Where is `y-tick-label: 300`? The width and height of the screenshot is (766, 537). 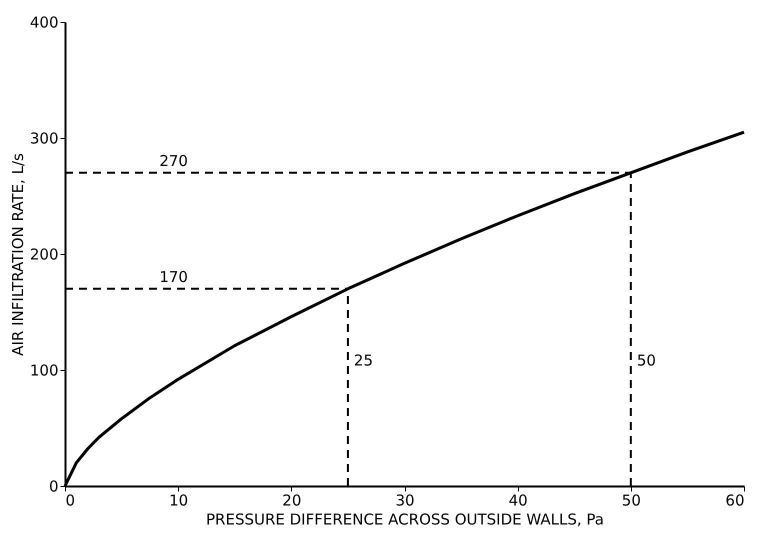
y-tick-label: 300 is located at coordinates (44, 139).